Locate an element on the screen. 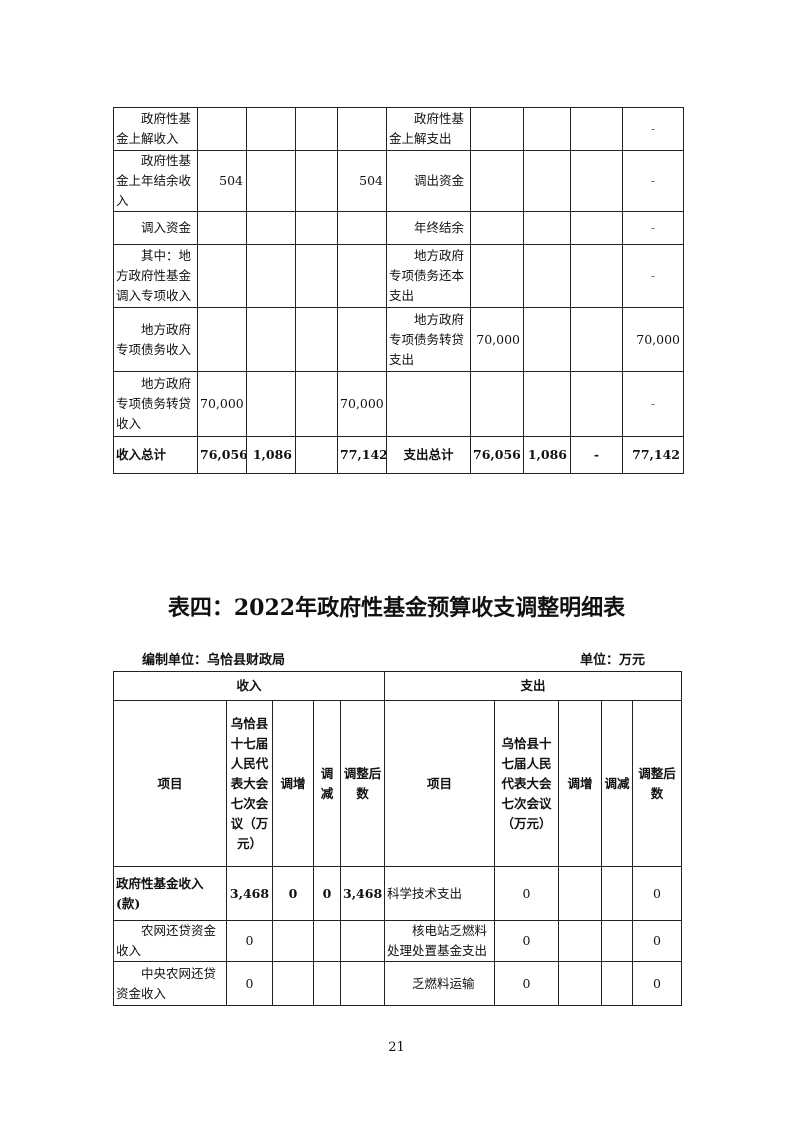 This screenshot has height=1122, width=793. table-row: 农网还贷资金收入 0 核电站乏燃料处理处置基金支出 0 0 is located at coordinates (398, 941).